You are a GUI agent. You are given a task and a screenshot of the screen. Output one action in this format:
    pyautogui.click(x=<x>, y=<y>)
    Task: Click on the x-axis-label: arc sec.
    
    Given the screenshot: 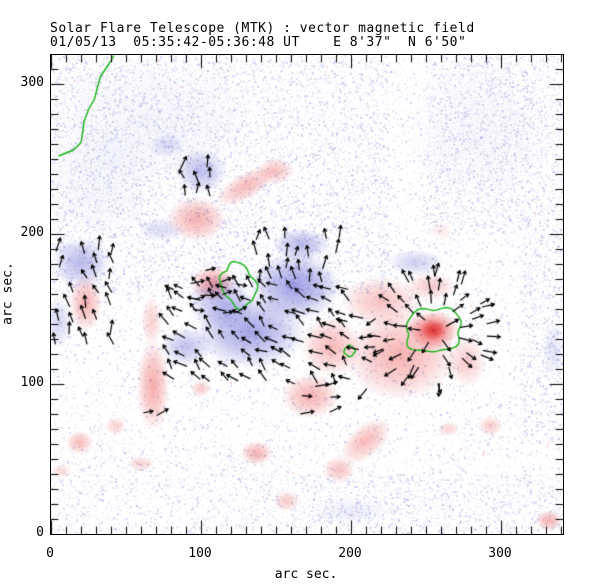 What is the action you would take?
    pyautogui.click(x=306, y=574)
    